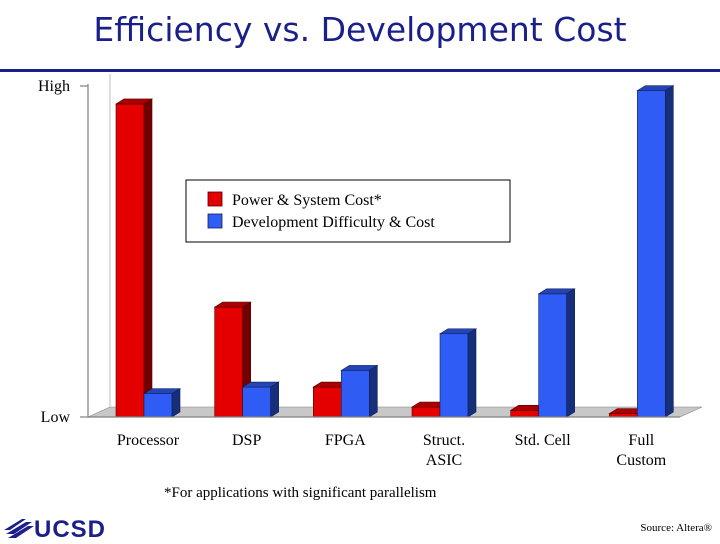 The image size is (720, 544). I want to click on legend-label-1: Development Difficulty & Cost, so click(333, 222).